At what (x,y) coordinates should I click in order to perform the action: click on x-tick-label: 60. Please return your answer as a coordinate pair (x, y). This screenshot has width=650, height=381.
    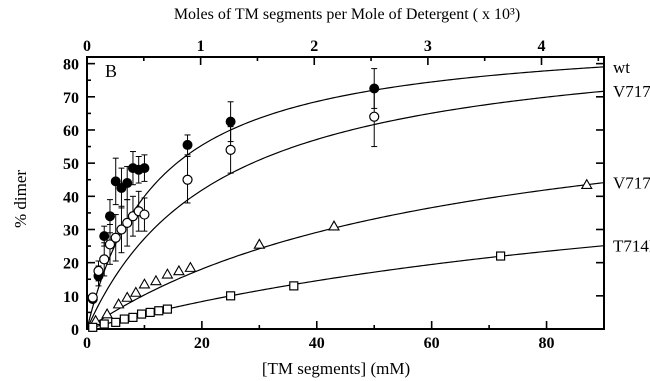
    Looking at the image, I should click on (432, 343).